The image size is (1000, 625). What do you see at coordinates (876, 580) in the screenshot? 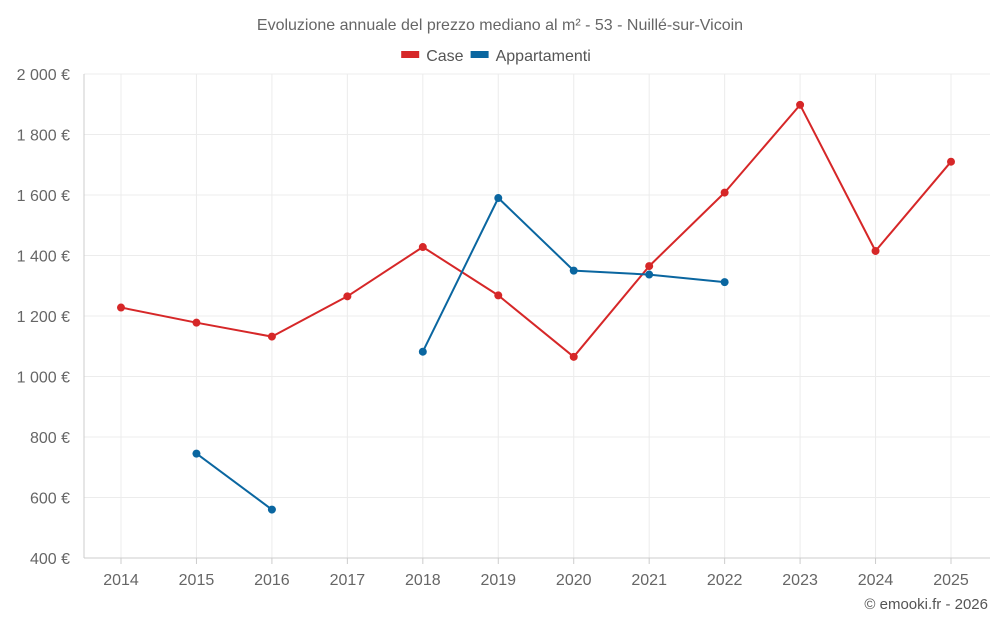
I see `x-tick-label: 2024` at bounding box center [876, 580].